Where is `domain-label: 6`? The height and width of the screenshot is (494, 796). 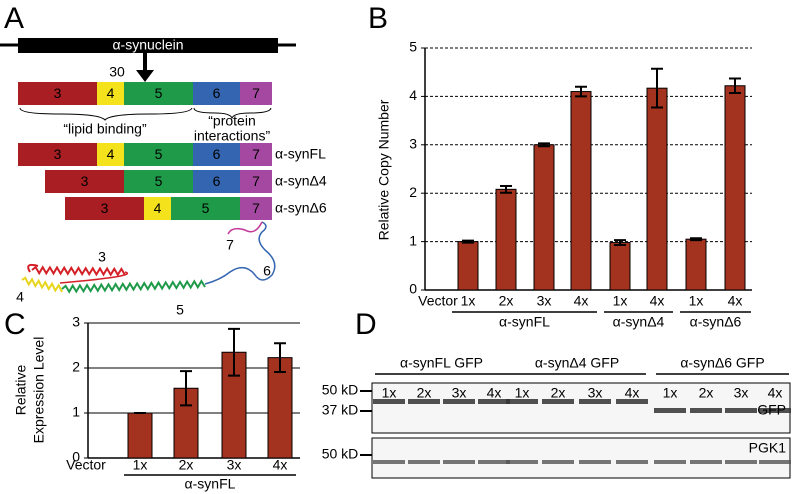 domain-label: 6 is located at coordinates (217, 154).